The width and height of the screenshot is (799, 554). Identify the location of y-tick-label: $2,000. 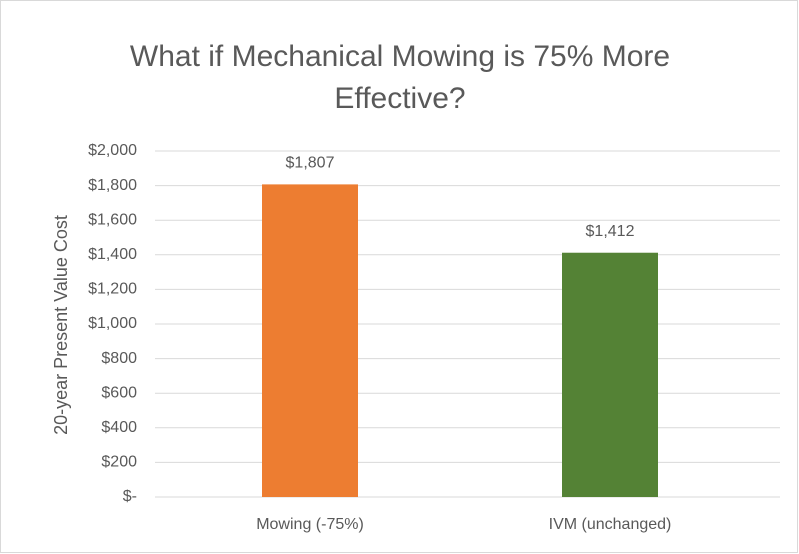
(112, 150).